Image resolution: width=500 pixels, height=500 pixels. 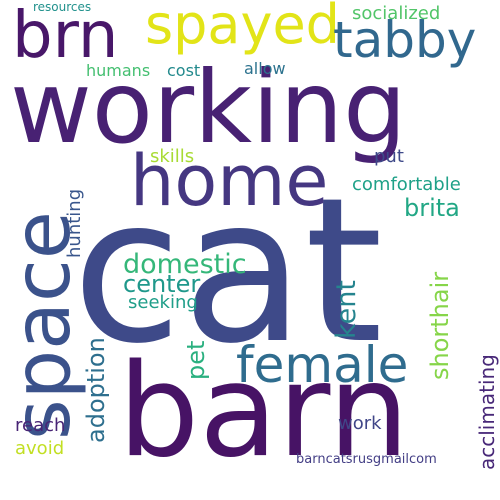 What do you see at coordinates (406, 184) in the screenshot?
I see `word-comfortable: comfortable` at bounding box center [406, 184].